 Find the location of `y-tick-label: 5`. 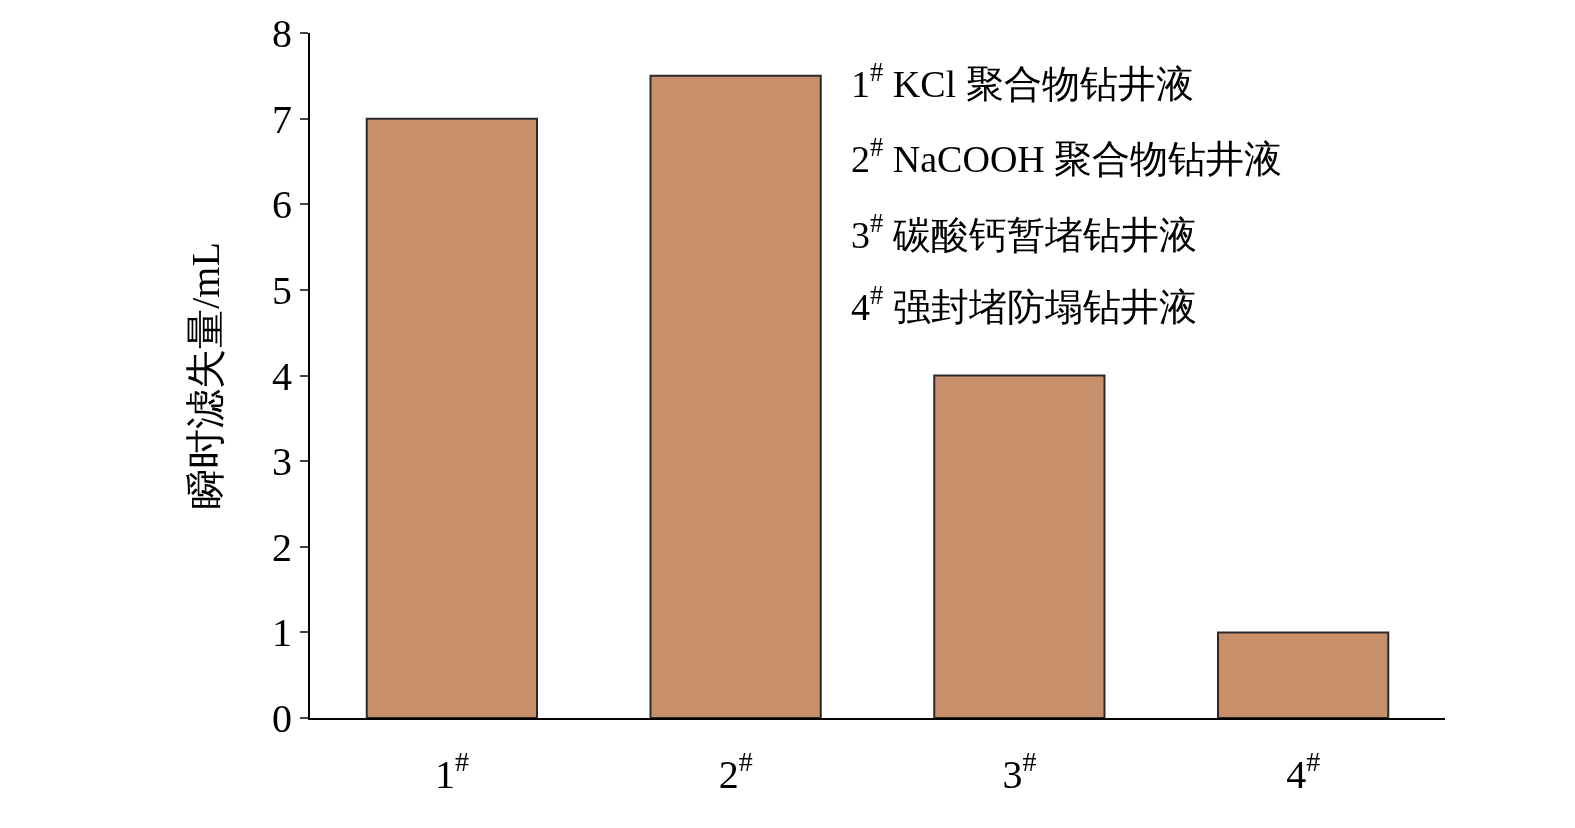

y-tick-label: 5 is located at coordinates (282, 290).